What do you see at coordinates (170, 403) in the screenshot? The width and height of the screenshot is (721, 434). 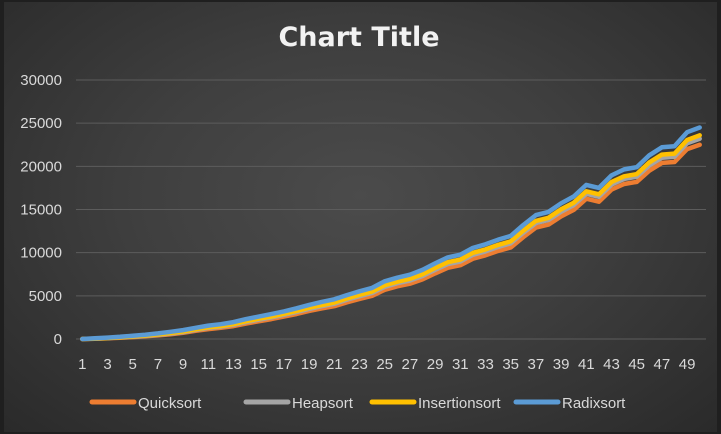 I see `legend-label-quicksort: Quicksort` at bounding box center [170, 403].